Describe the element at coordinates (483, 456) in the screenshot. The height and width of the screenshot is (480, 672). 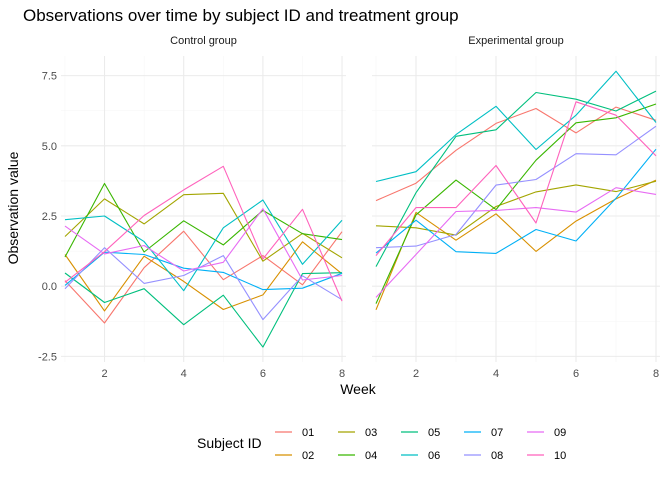
I see `legend-item-08: 08` at that location.